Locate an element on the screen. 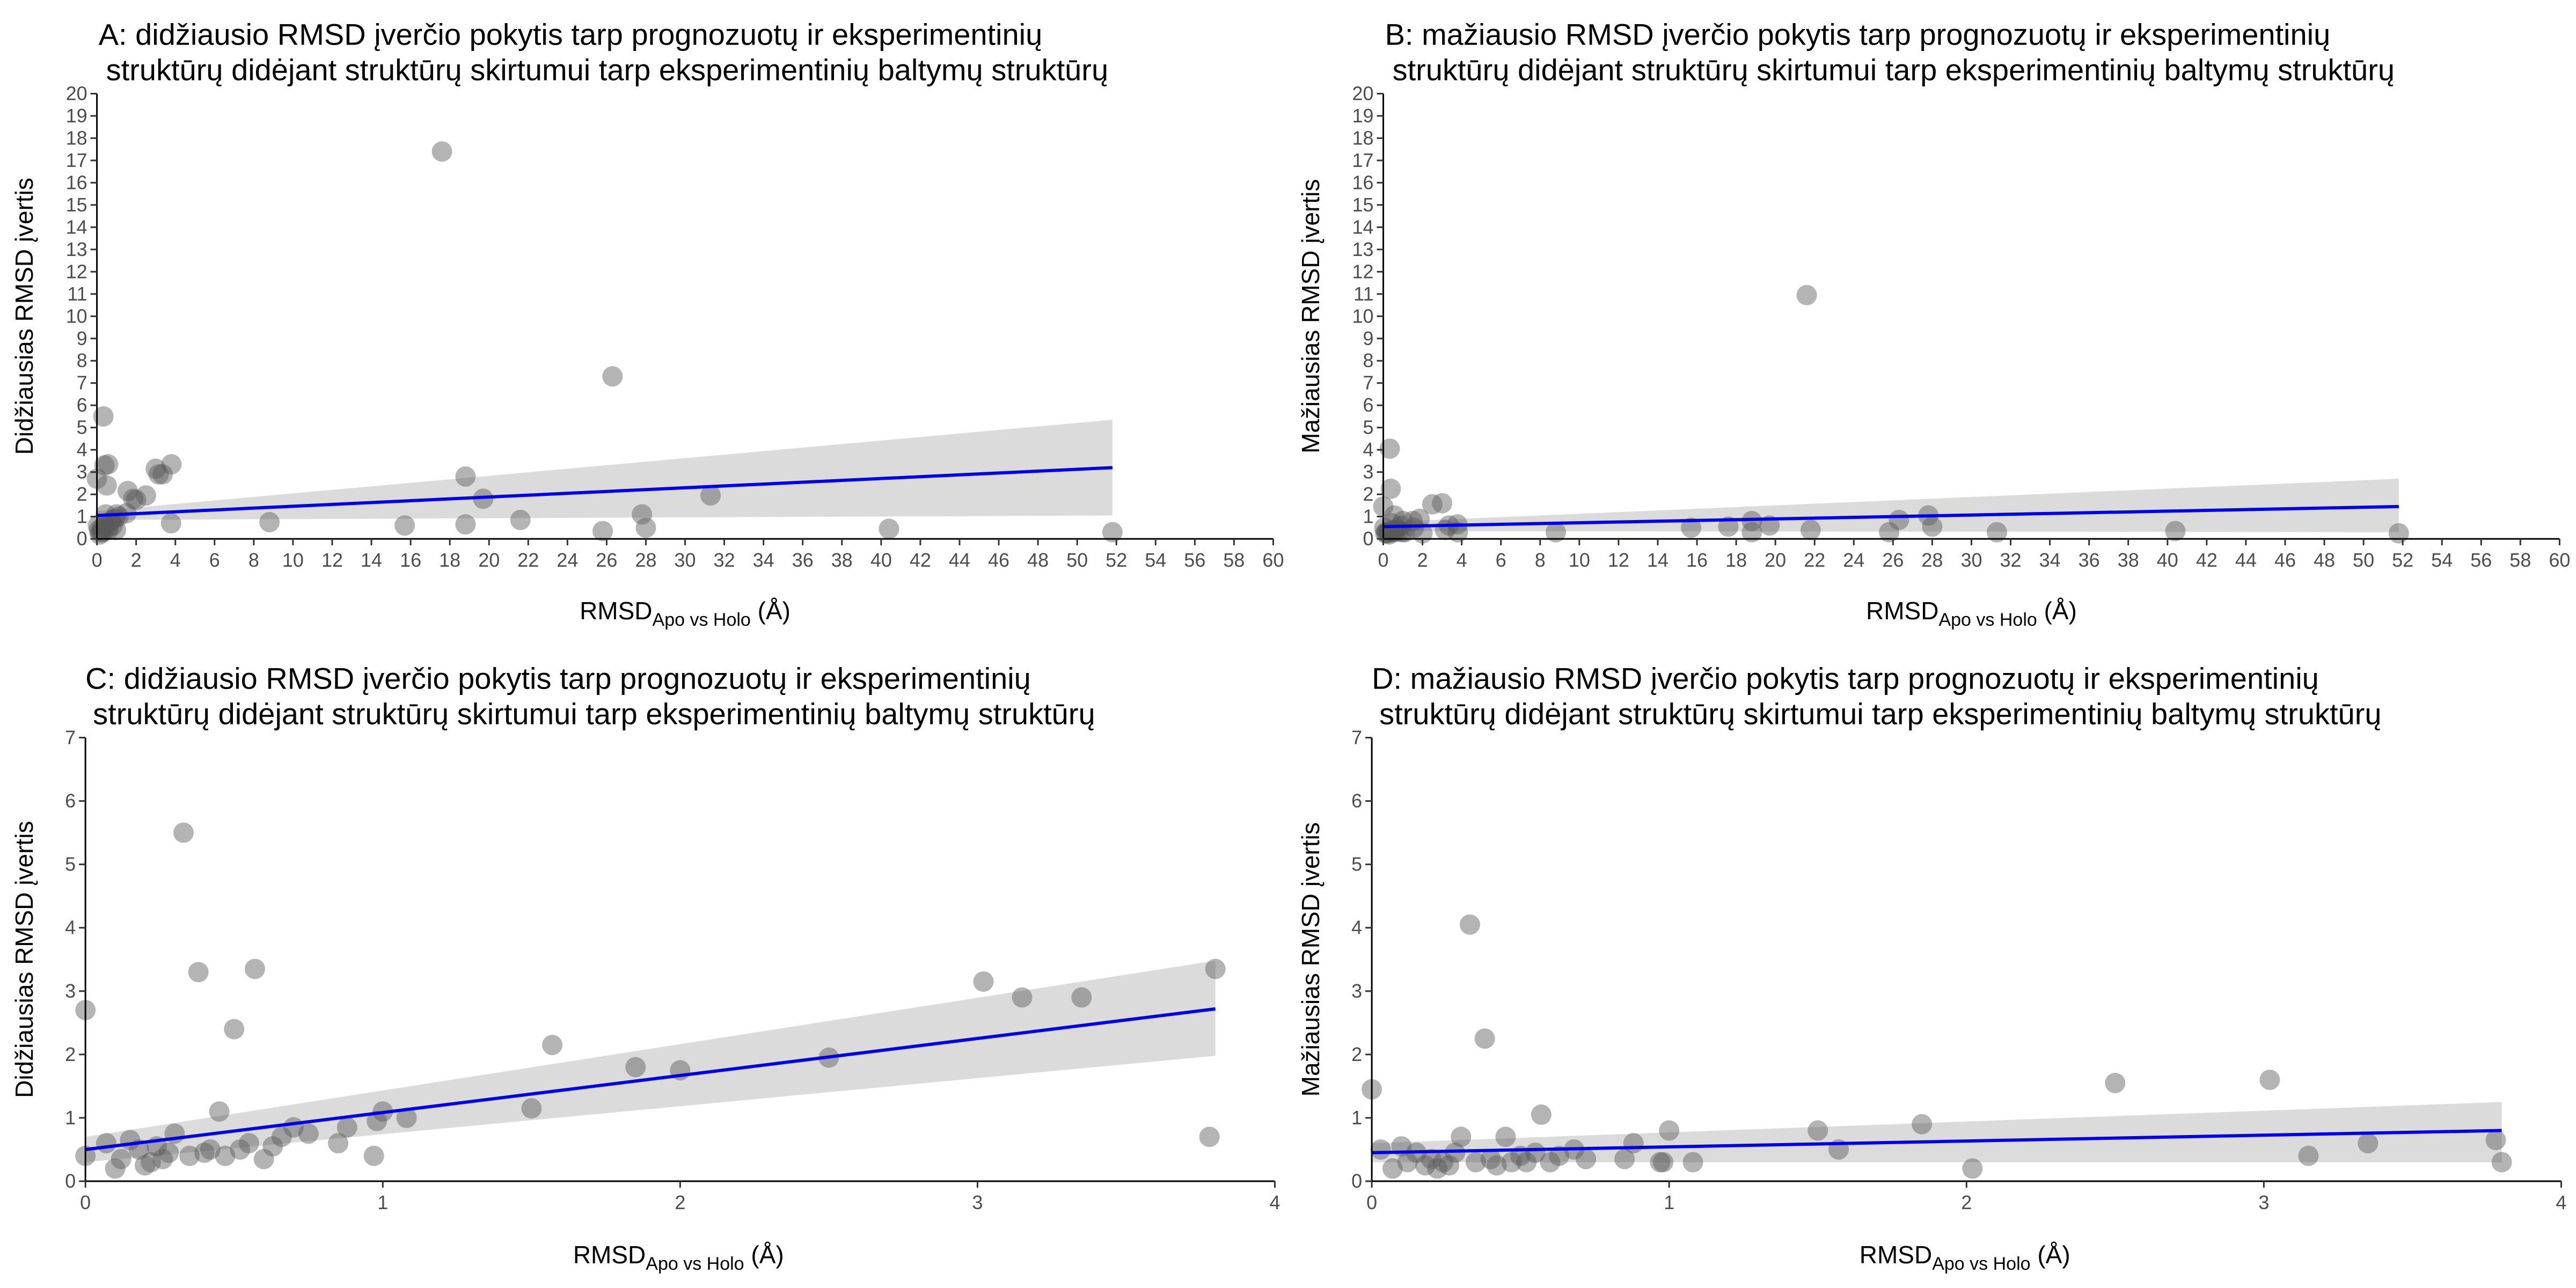  x-tick-label: 44 is located at coordinates (2246, 560).